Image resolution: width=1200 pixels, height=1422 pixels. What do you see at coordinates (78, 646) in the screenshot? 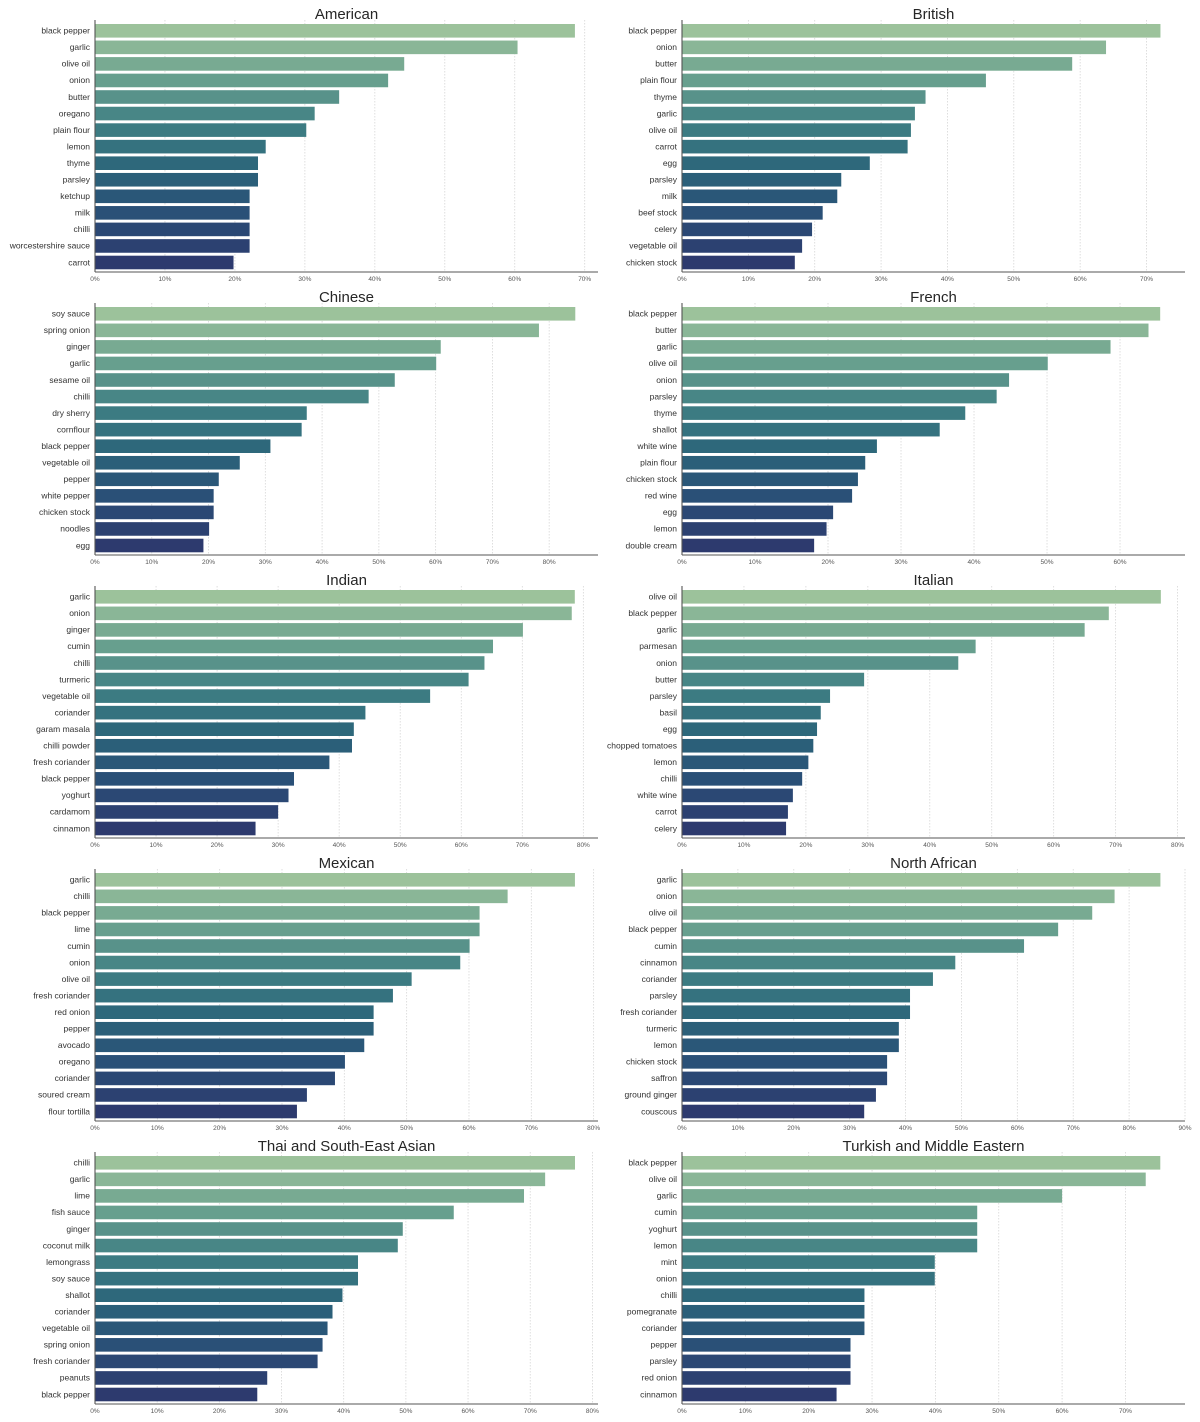
I see `category-label: cumin` at bounding box center [78, 646].